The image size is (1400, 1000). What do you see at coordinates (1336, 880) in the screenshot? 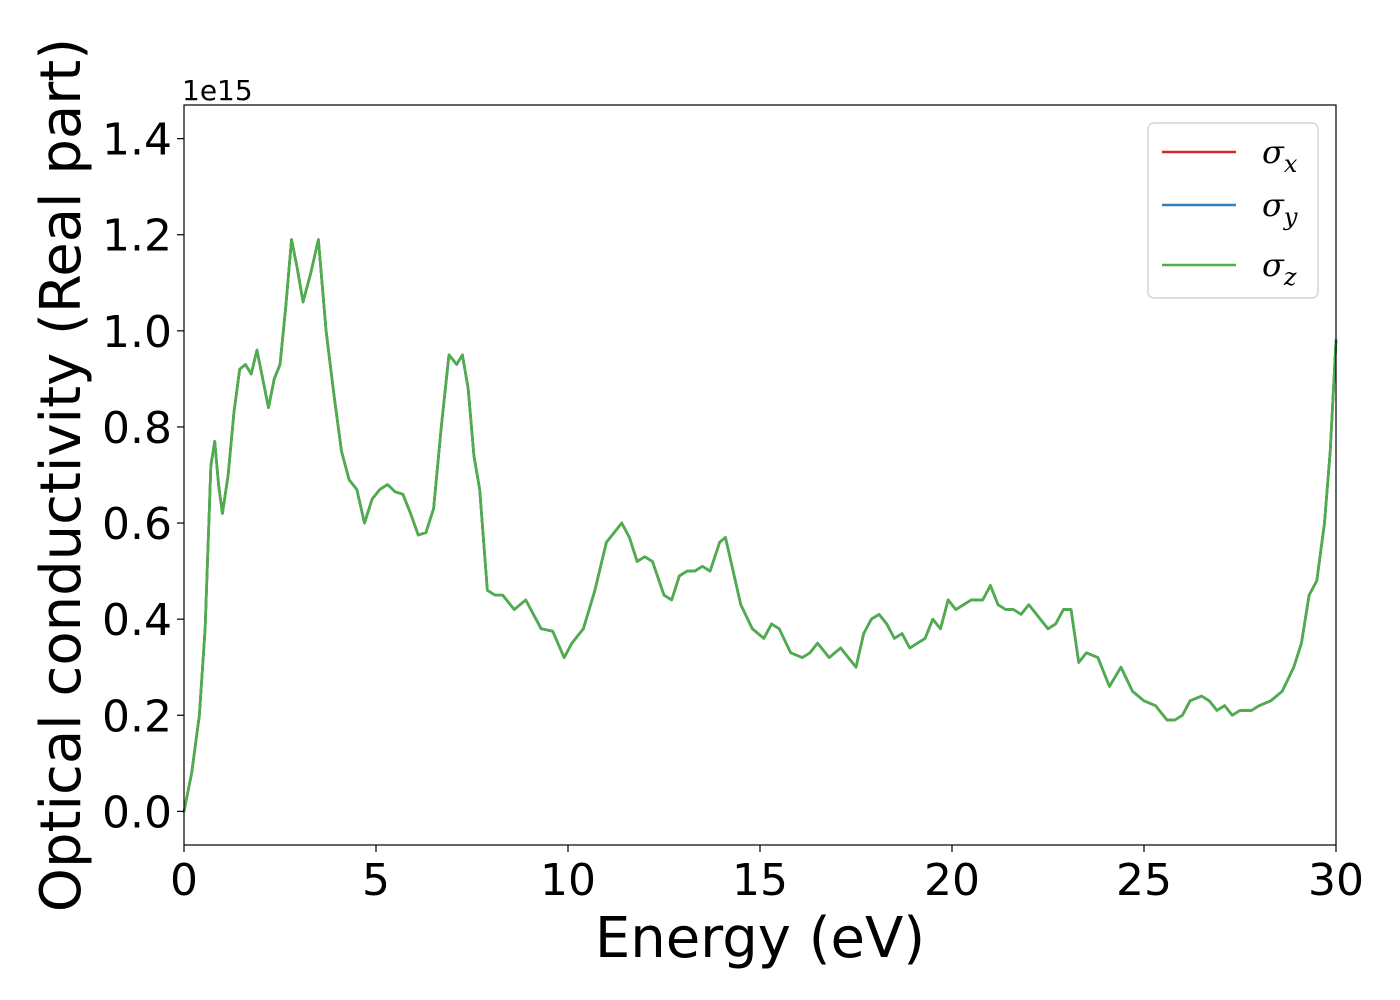
I see `x-tick-label: 30` at bounding box center [1336, 880].